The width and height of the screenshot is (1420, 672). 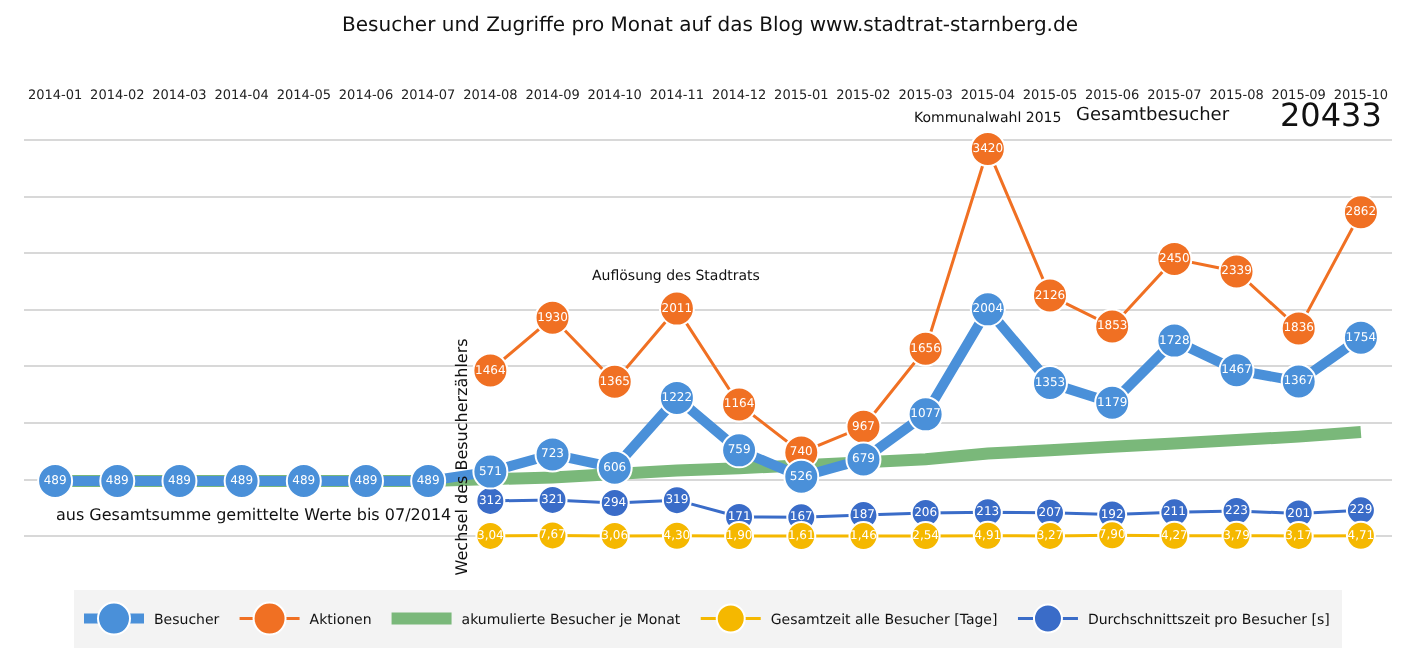 What do you see at coordinates (462, 457) in the screenshot?
I see `annotation: Wechsel des Besucherzählers` at bounding box center [462, 457].